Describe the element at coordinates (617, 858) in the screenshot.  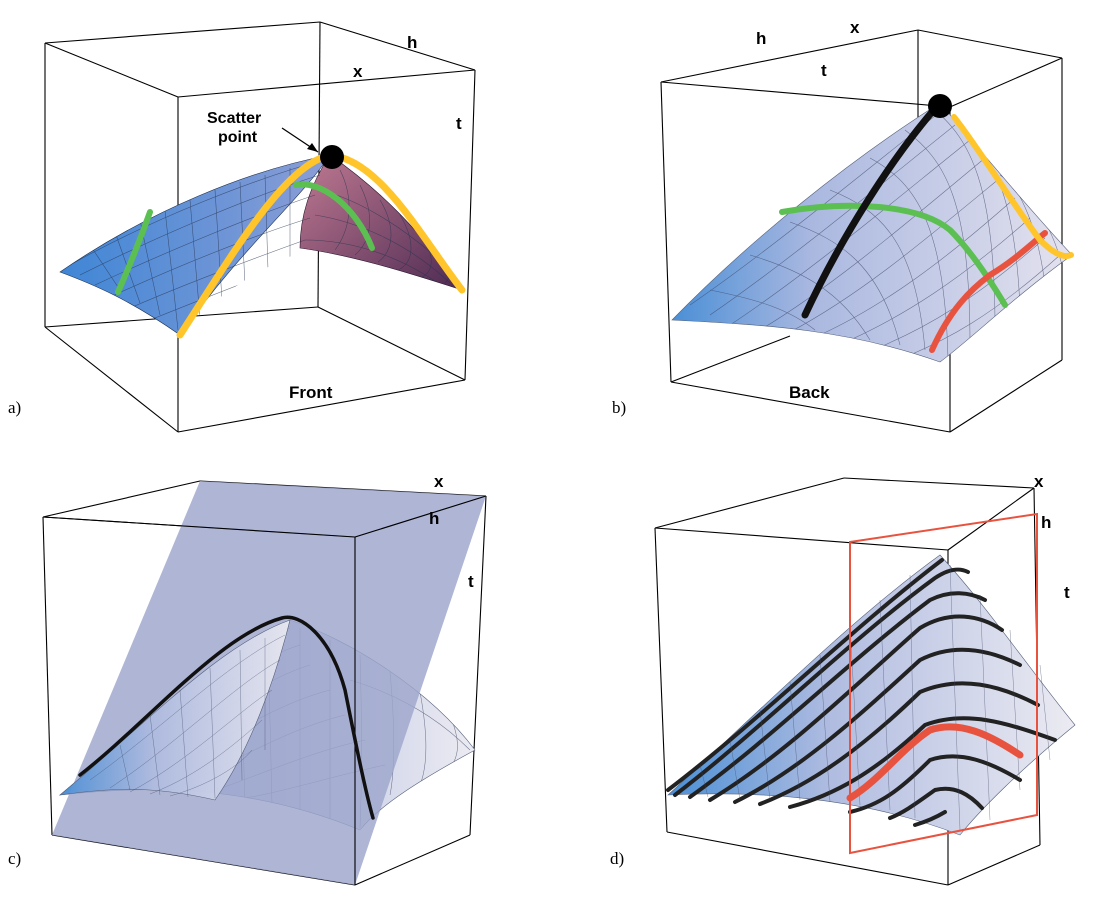
I see `panel-label-d: d)` at that location.